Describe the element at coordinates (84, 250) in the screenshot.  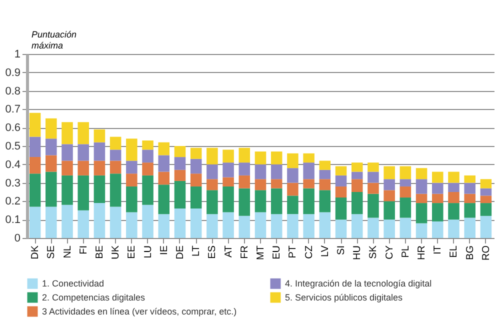
I see `x-tick-label: FI` at that location.